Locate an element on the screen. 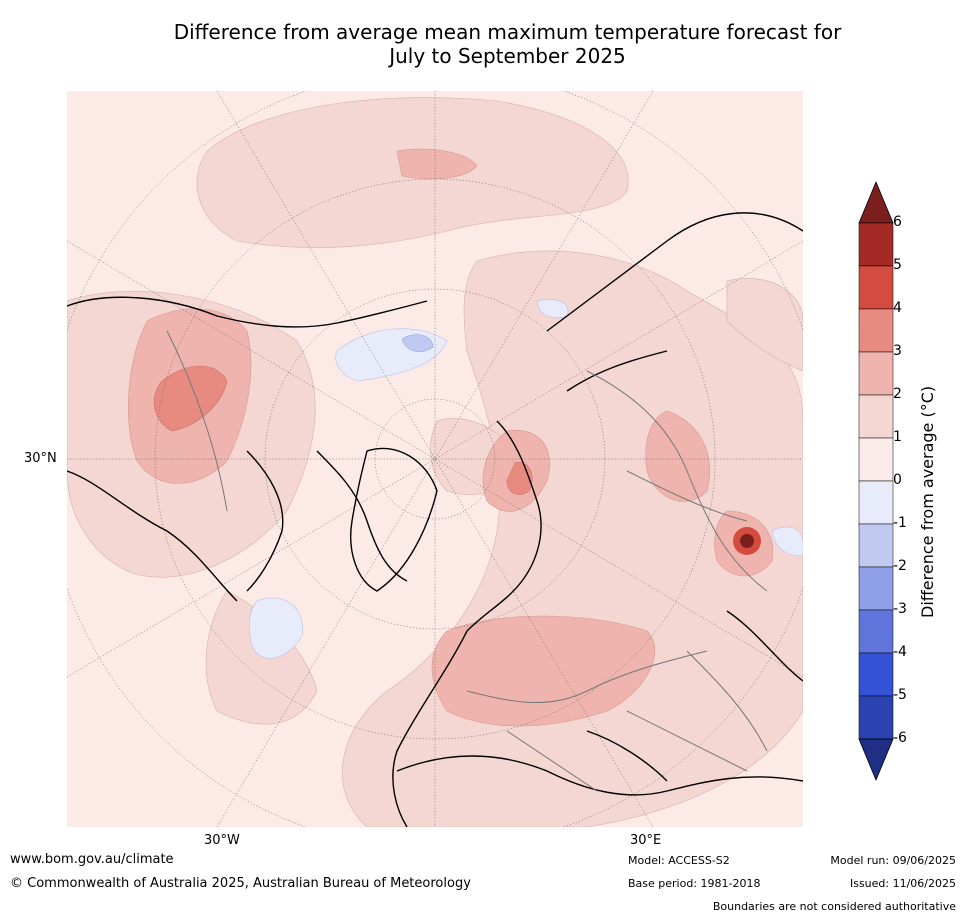 Image resolution: width=965 pixels, height=919 pixels. website-link: www.bom.gov.au/climate is located at coordinates (92, 859).